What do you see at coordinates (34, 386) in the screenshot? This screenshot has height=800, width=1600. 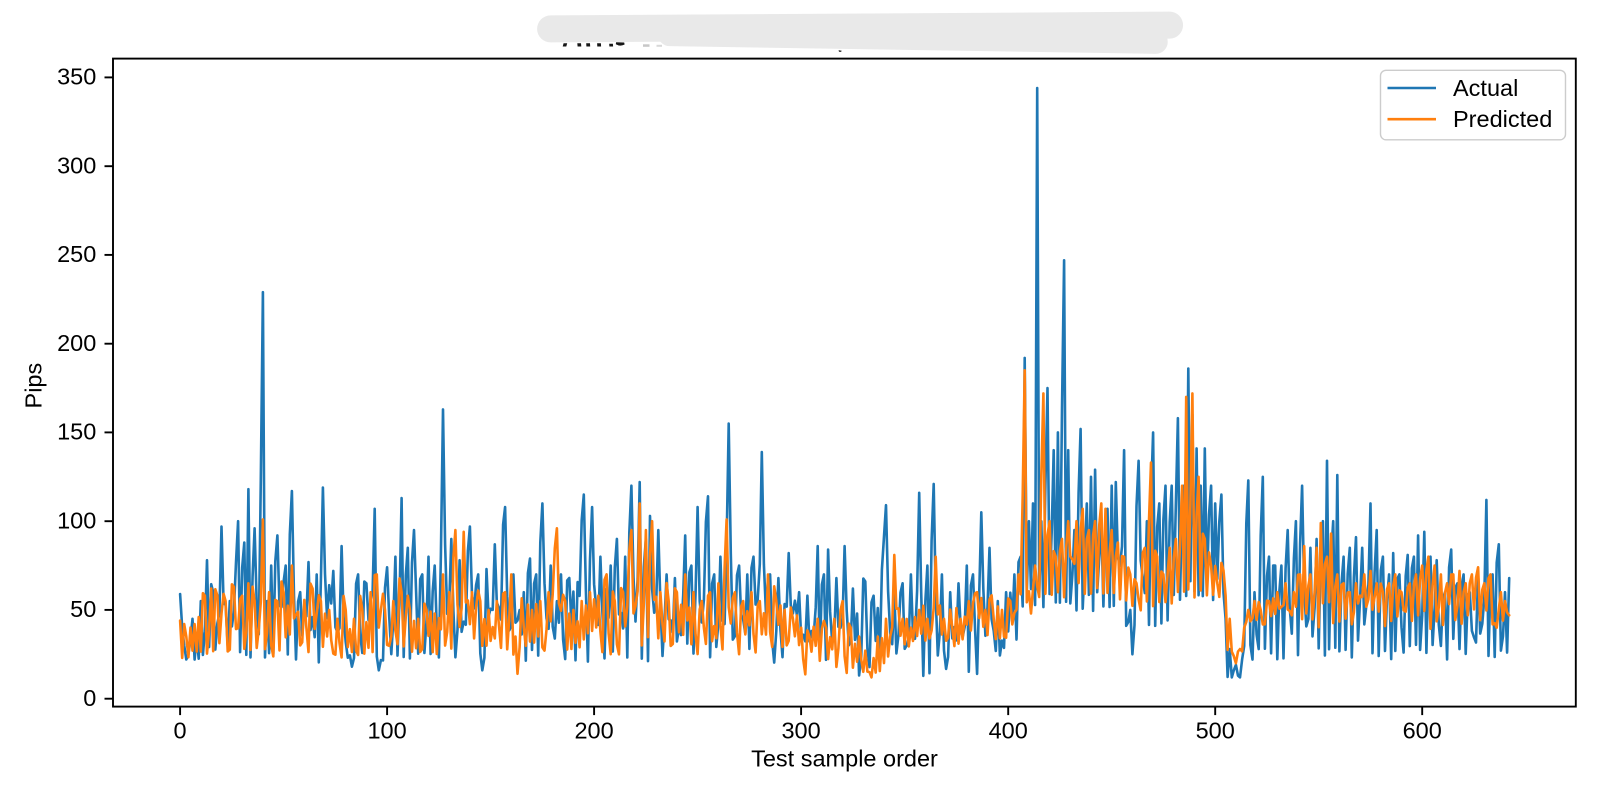 I see `svg-text: Pips` at bounding box center [34, 386].